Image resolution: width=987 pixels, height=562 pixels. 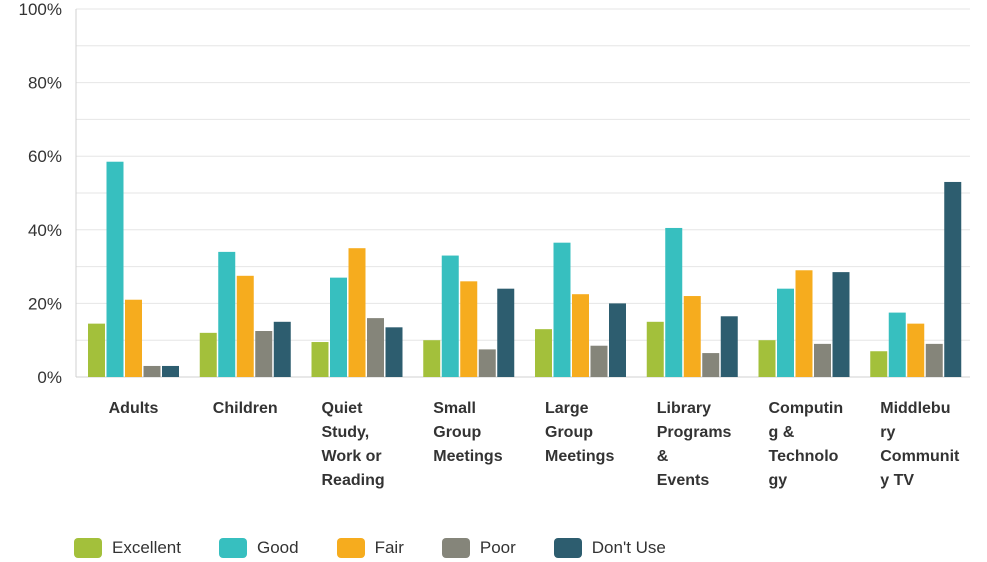 What do you see at coordinates (45, 83) in the screenshot?
I see `y-tick-label: 80%` at bounding box center [45, 83].